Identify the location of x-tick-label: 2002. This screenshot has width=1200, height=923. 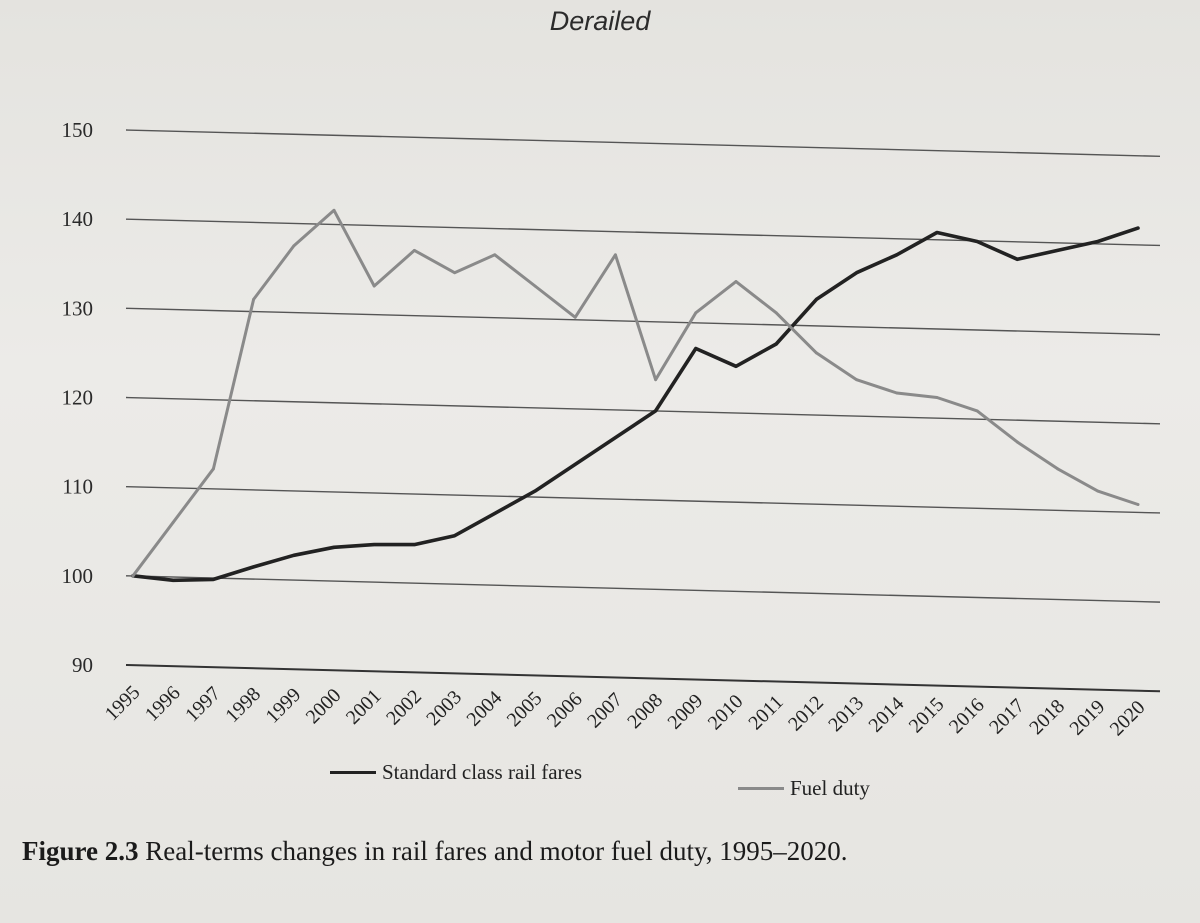
(404, 708).